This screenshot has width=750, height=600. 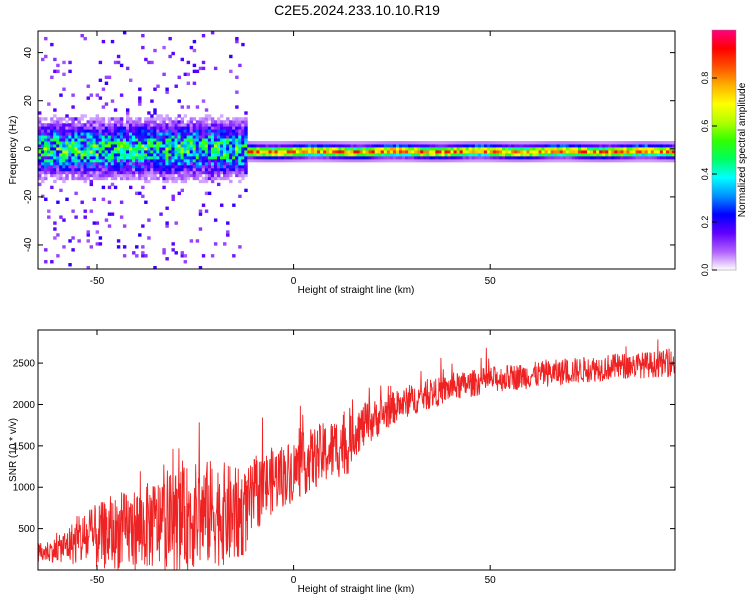 I want to click on colorbar-label: Normalized spectral amplitude, so click(x=742, y=149).